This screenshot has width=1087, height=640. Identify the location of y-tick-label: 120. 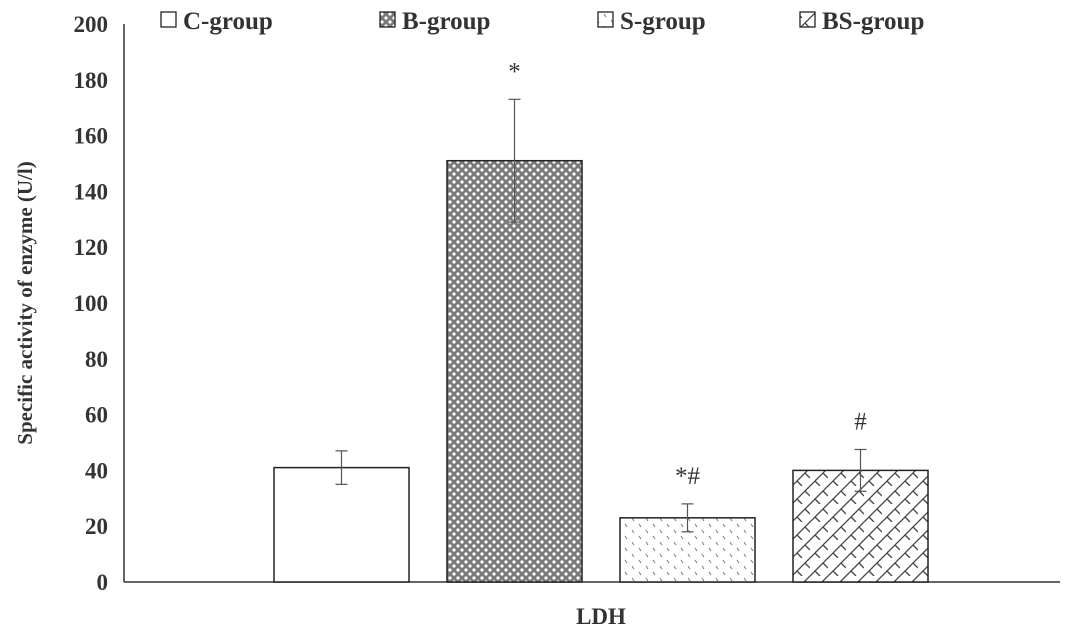
(91, 247).